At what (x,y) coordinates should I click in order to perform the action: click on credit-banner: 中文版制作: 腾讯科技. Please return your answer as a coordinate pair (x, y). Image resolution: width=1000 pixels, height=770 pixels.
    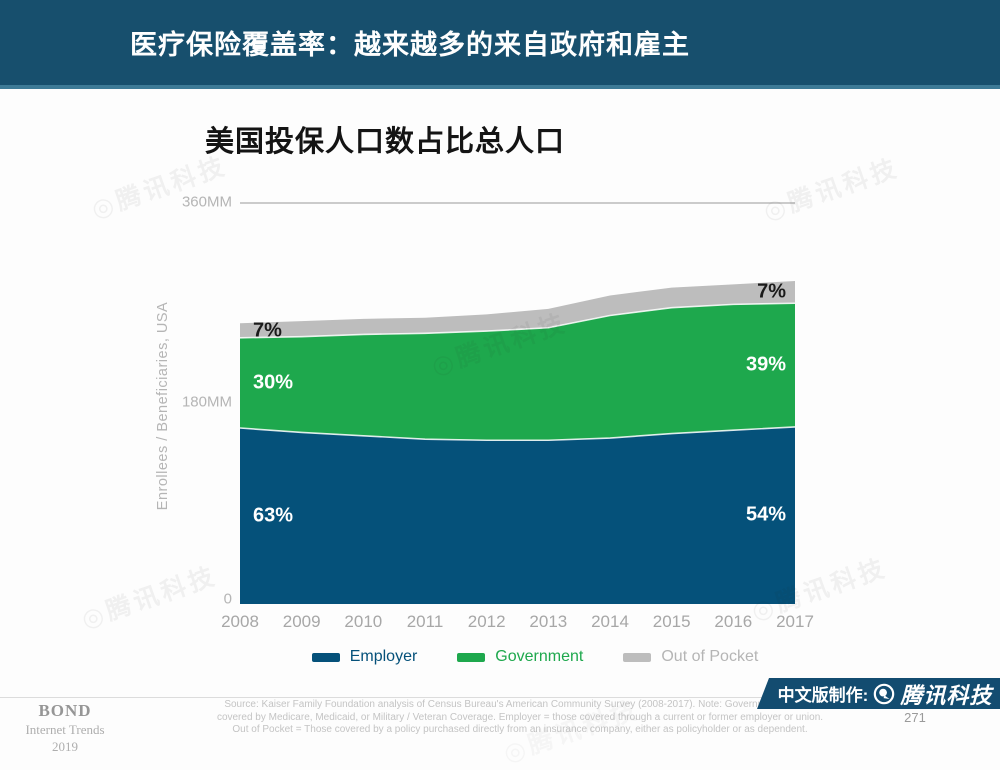
    Looking at the image, I should click on (878, 693).